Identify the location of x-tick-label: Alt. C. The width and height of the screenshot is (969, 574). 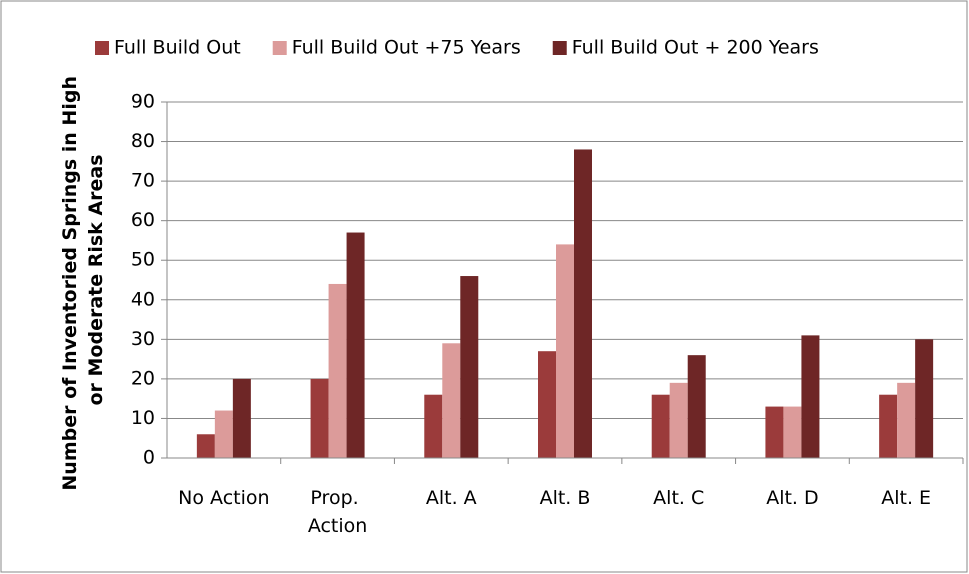
(678, 498).